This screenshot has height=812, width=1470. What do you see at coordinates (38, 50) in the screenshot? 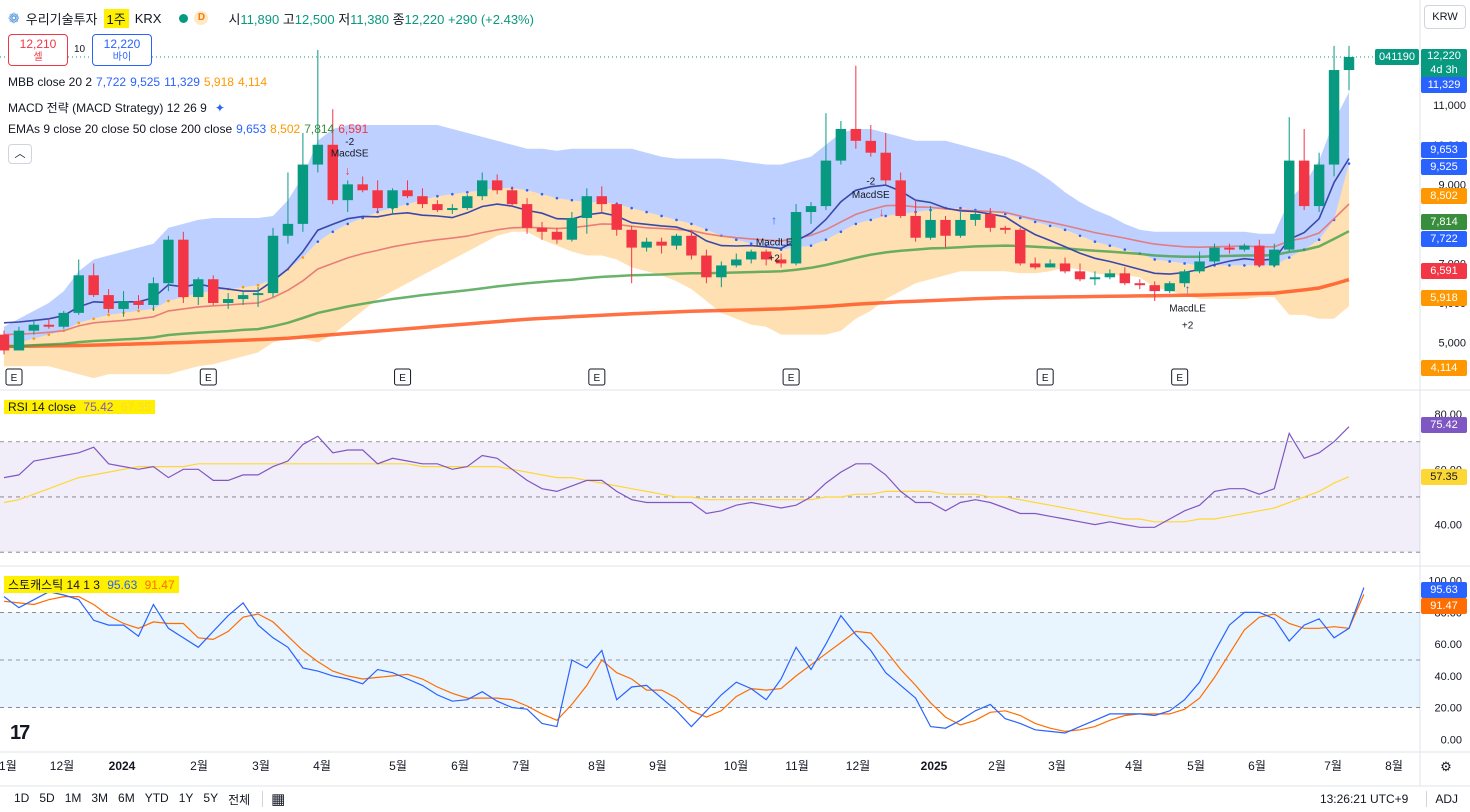
I see `sell-button: 12,210 셀` at bounding box center [38, 50].